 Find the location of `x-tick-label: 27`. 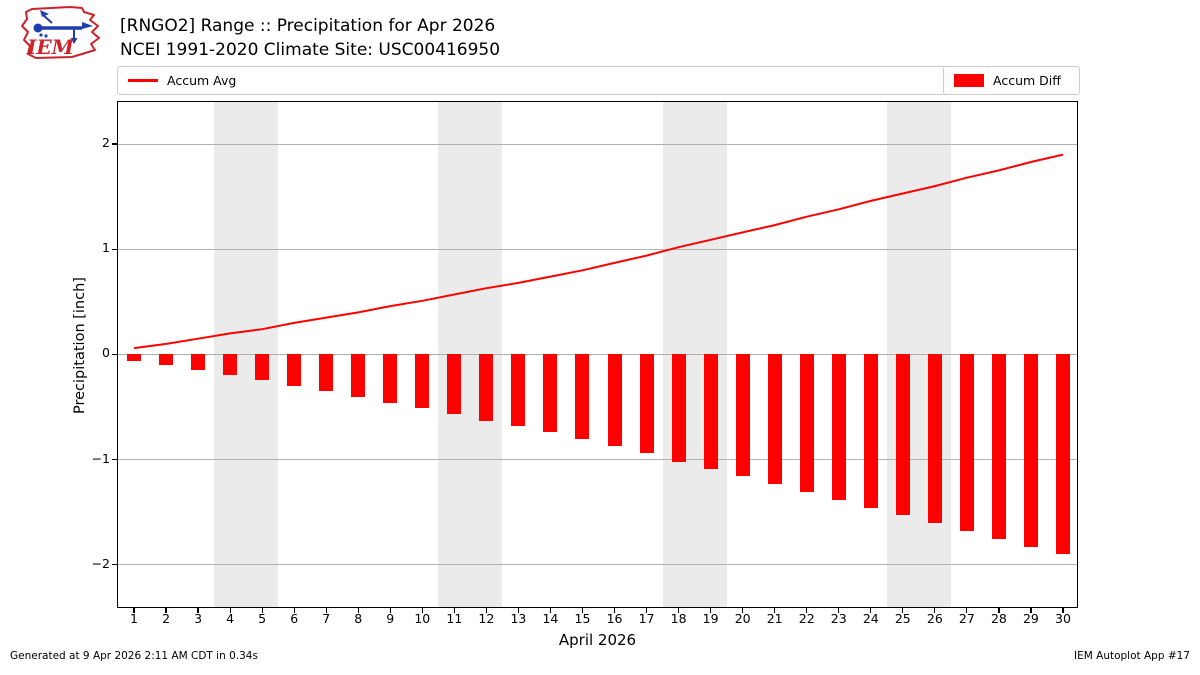

x-tick-label: 27 is located at coordinates (966, 618).